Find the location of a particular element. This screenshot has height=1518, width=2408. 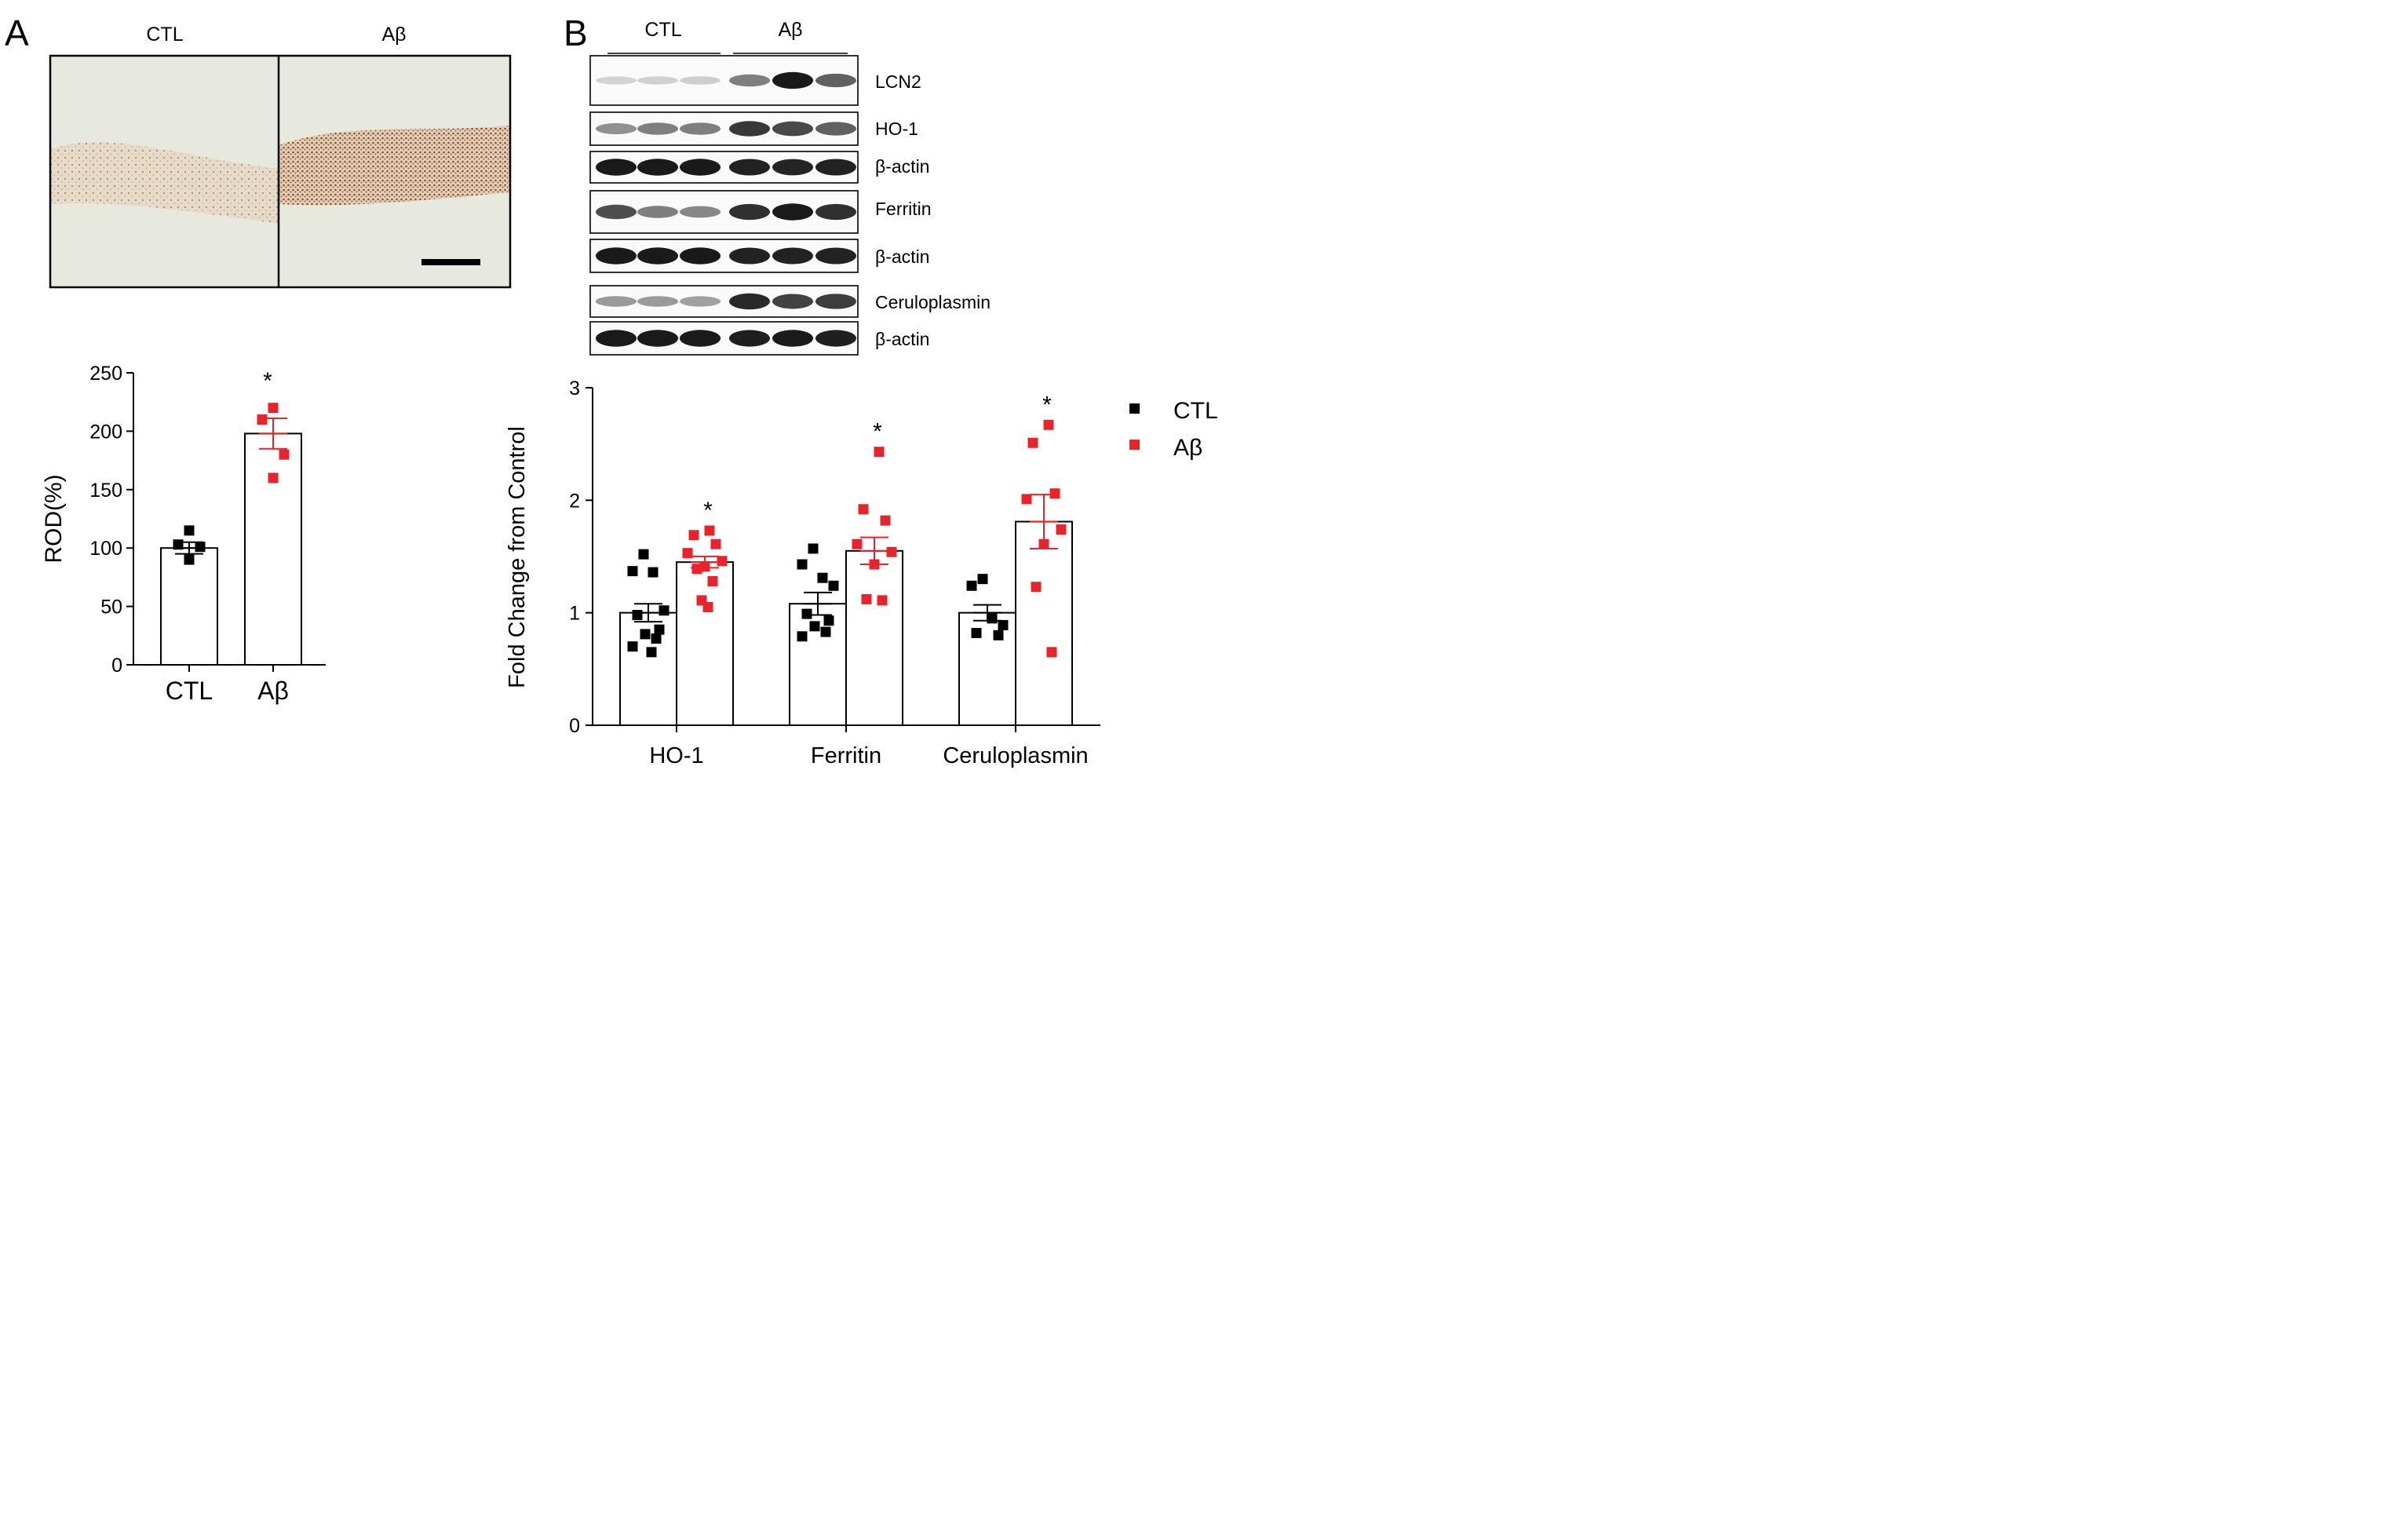

y-tick-label: 100 is located at coordinates (106, 549).